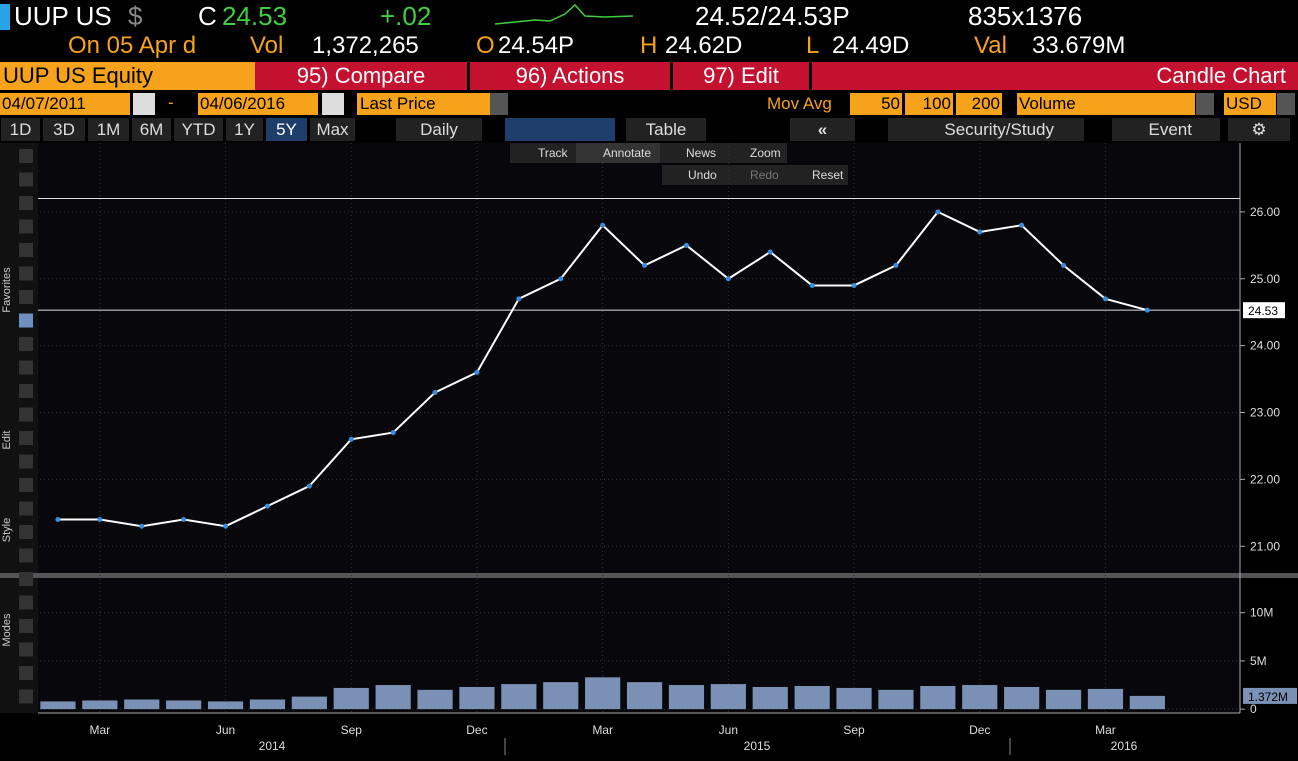 Image resolution: width=1298 pixels, height=761 pixels. What do you see at coordinates (286, 129) in the screenshot?
I see `range-button: 5Y` at bounding box center [286, 129].